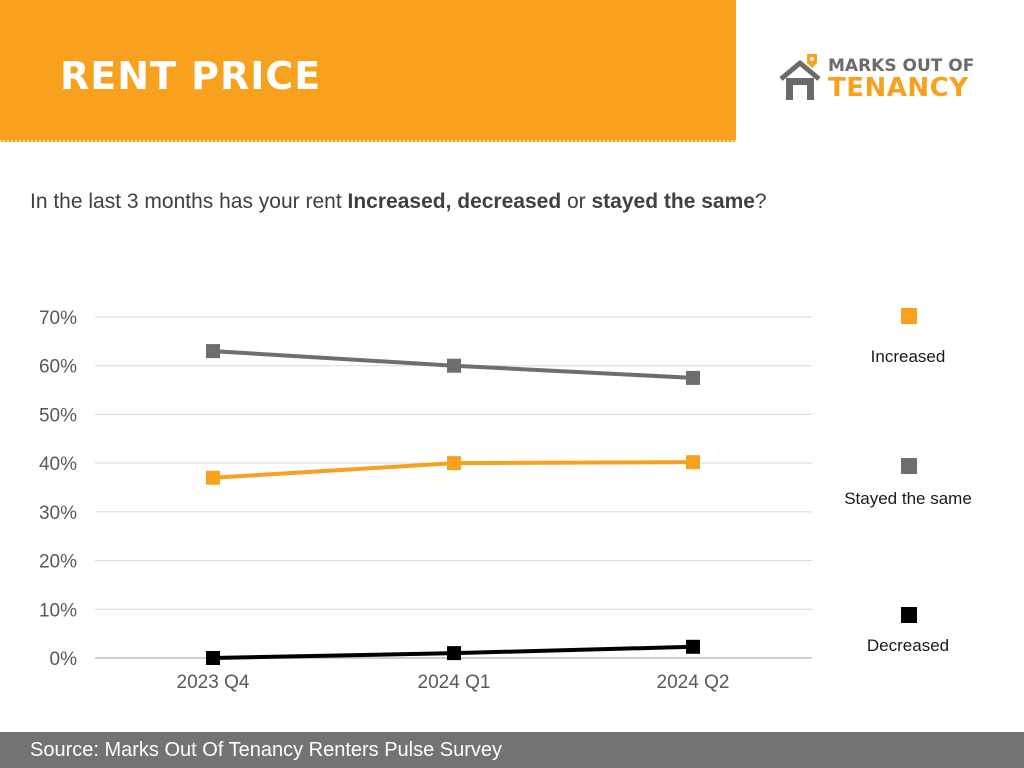  What do you see at coordinates (454, 201) in the screenshot?
I see `question-emphasis-increased-decreased: Increased, decreased` at bounding box center [454, 201].